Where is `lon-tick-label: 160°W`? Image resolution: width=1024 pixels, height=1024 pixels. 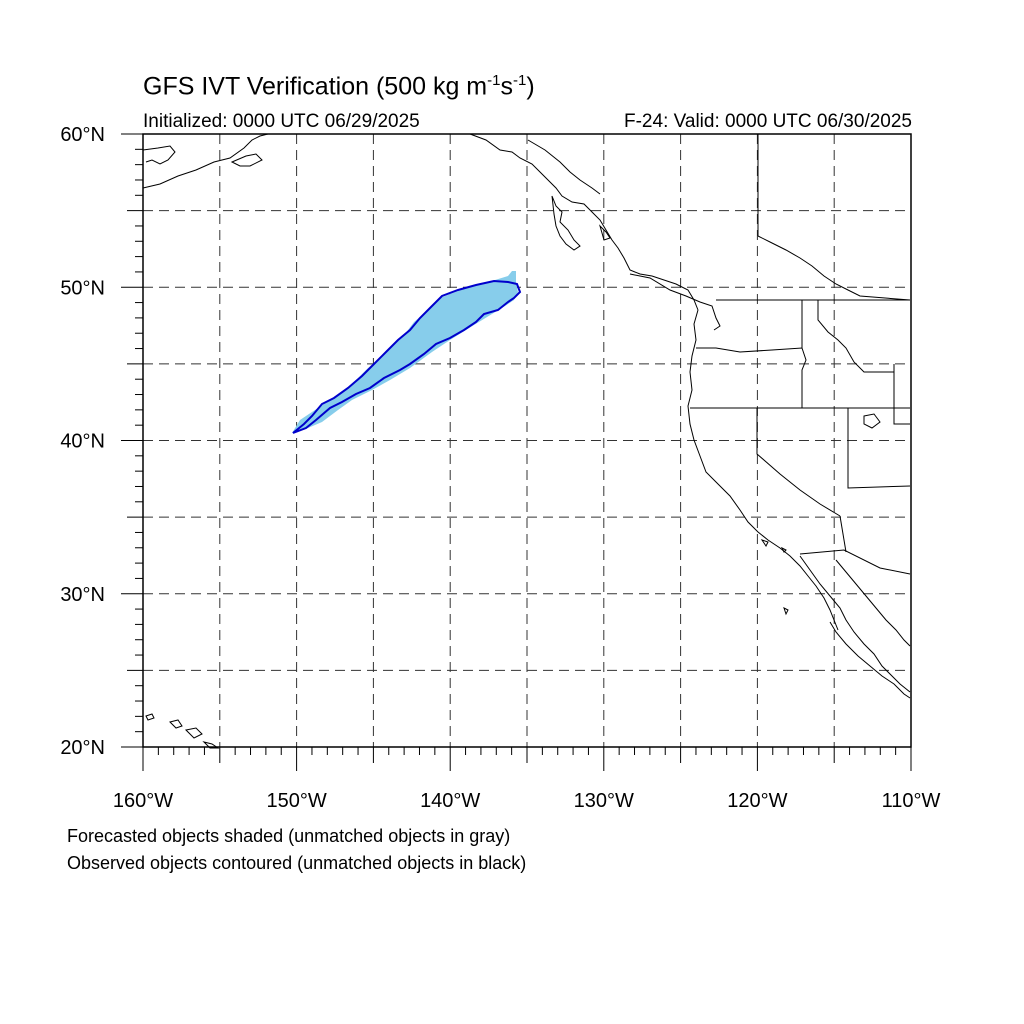
lon-tick-label: 160°W is located at coordinates (143, 801).